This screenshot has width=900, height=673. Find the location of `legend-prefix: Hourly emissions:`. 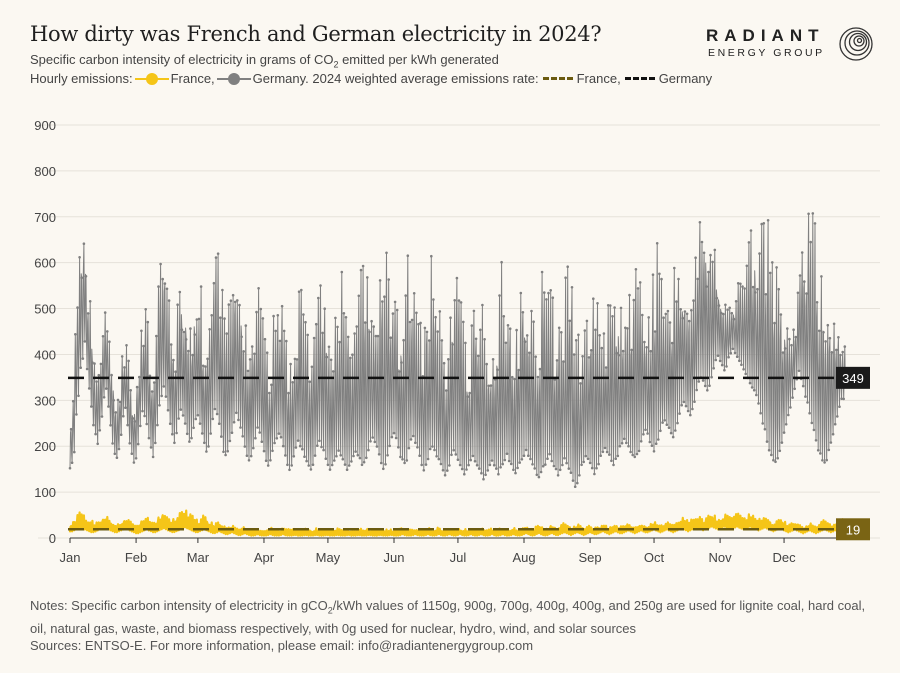

legend-prefix: Hourly emissions: is located at coordinates (81, 78).